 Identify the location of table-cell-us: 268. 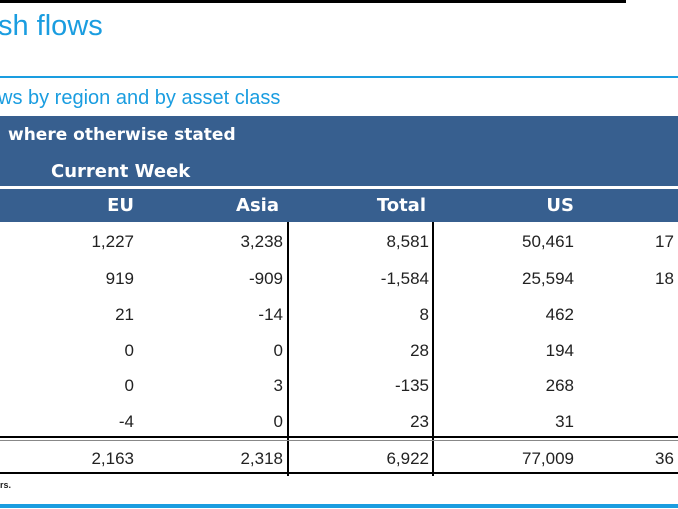
(559, 385).